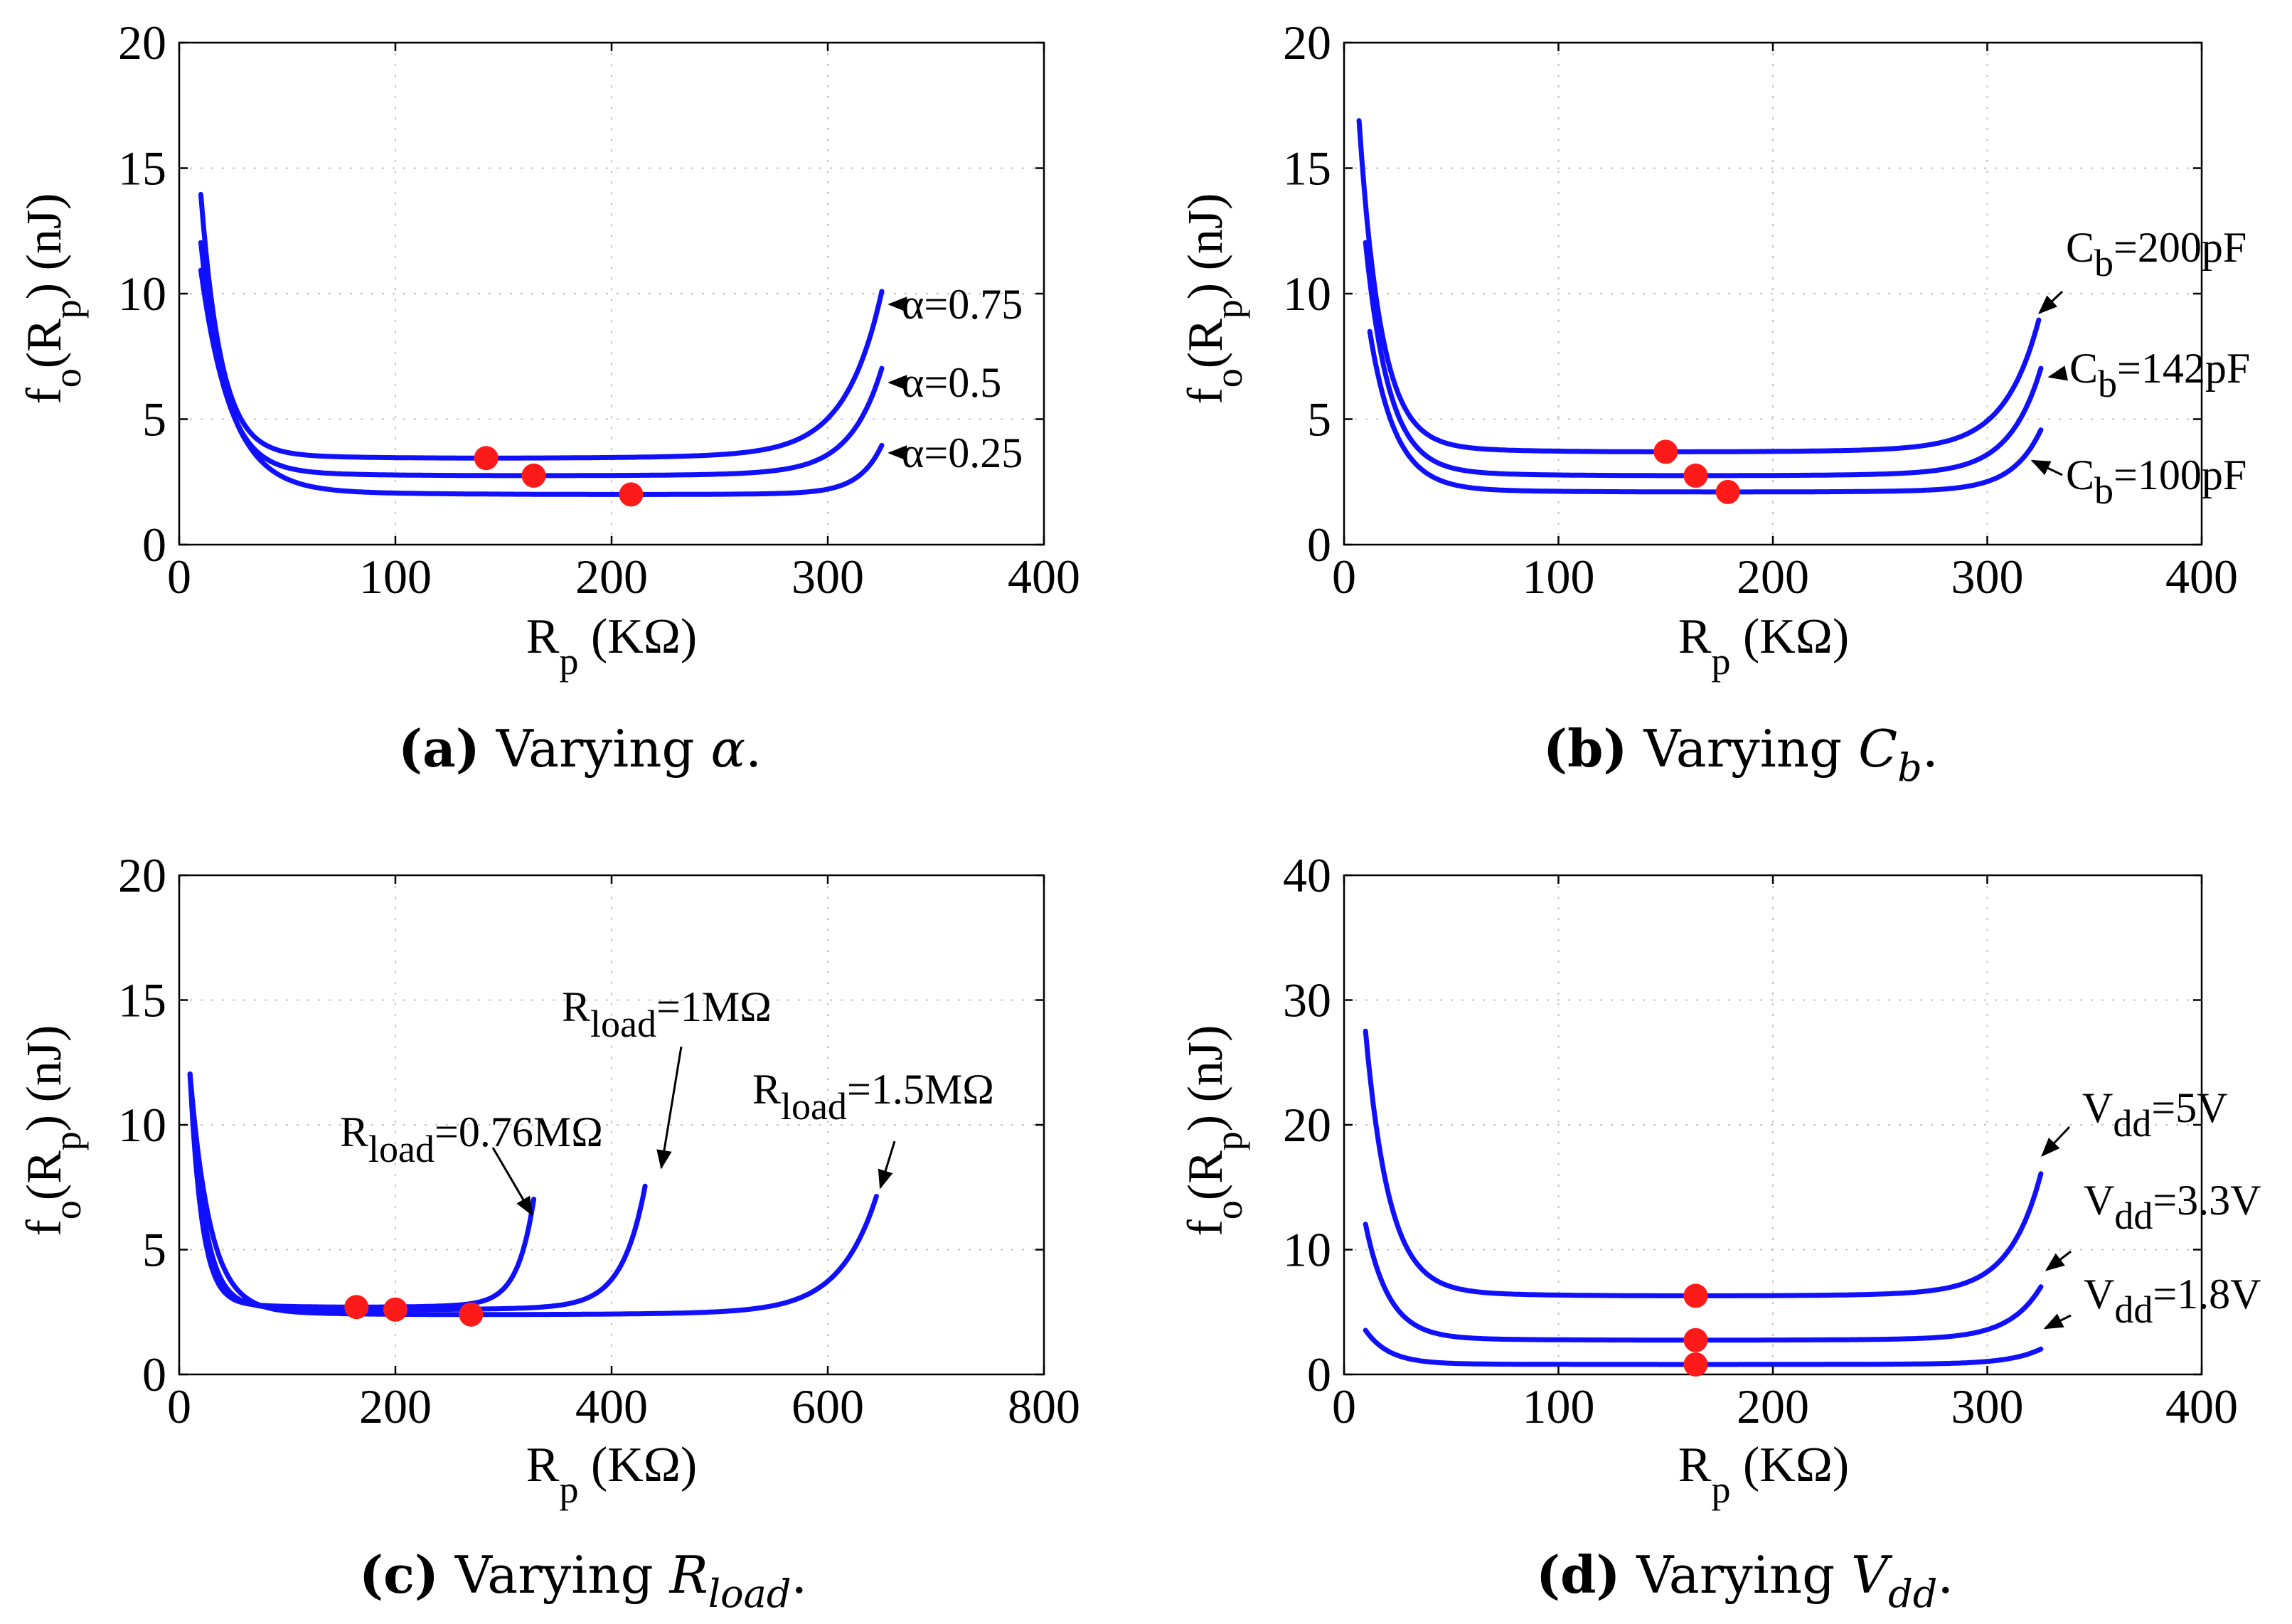  I want to click on annotation-rload-076: Rload=0.76MΩ, so click(471, 1139).